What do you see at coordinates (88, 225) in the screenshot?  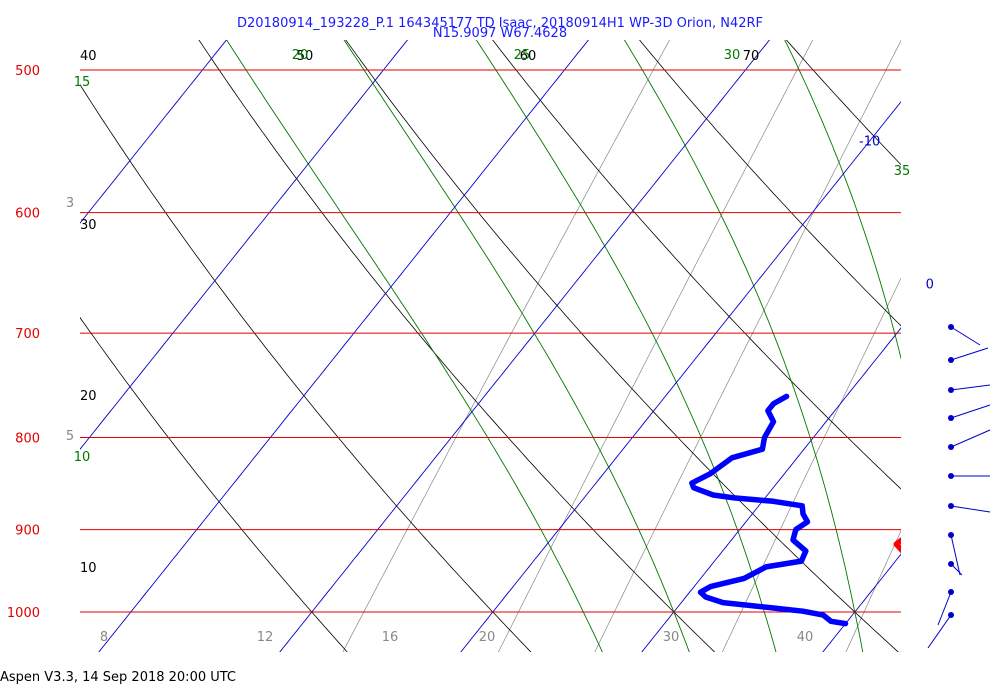 I see `dry-adiabat-label: 30` at bounding box center [88, 225].